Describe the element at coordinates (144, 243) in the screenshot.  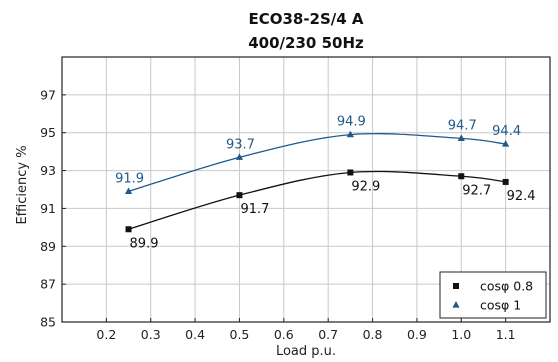
I see `data-label: 89.9` at that location.